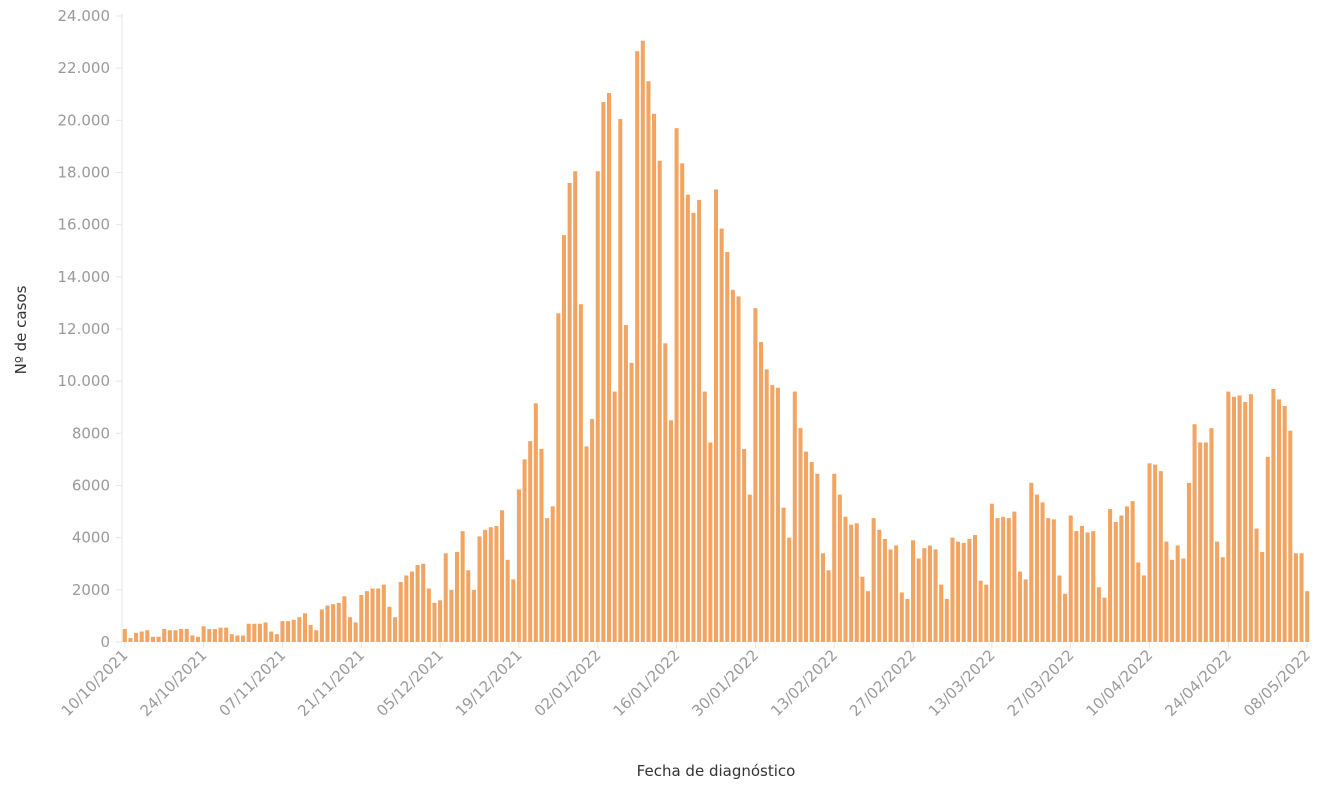 The image size is (1330, 785). What do you see at coordinates (1041, 683) in the screenshot?
I see `x-tick-label: 27/03/2022` at bounding box center [1041, 683].